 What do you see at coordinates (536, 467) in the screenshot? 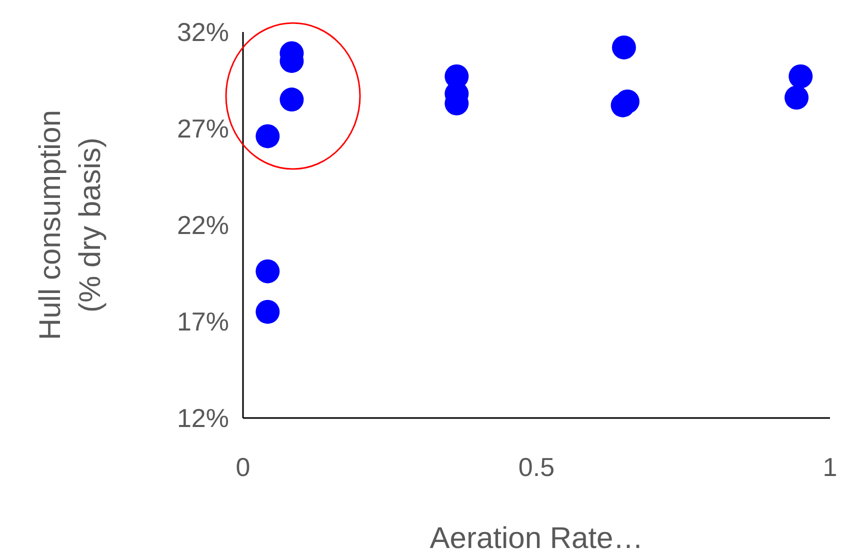
I see `x-tick-label: 0.5` at bounding box center [536, 467].